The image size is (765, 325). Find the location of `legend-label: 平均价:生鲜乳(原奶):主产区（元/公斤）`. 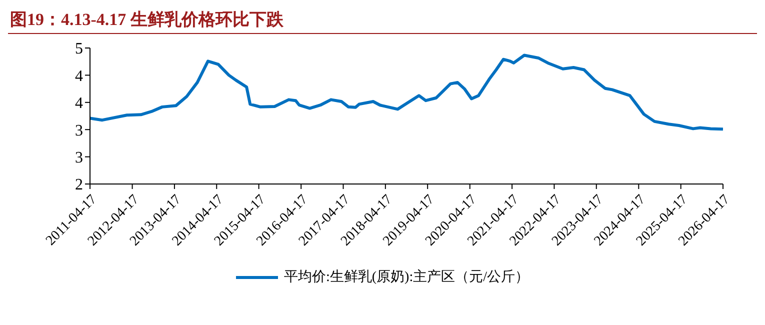

legend-label: 平均价:生鲜乳(原奶):主产区（元/公斤） is located at coordinates (406, 277).